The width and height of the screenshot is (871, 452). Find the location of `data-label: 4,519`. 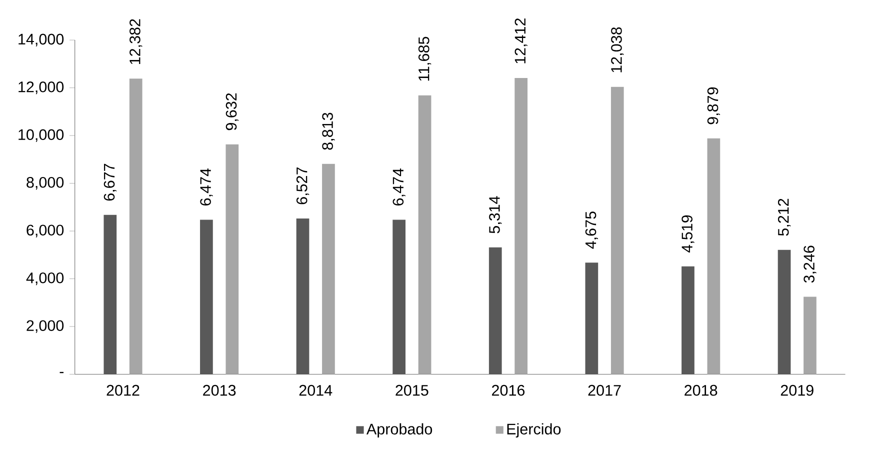

data-label: 4,519 is located at coordinates (688, 233).